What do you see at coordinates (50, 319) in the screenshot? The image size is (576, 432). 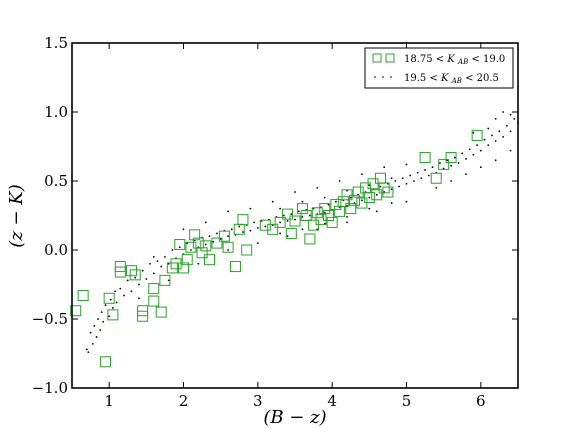 I see `y-tick-label: −0.5` at bounding box center [50, 319].